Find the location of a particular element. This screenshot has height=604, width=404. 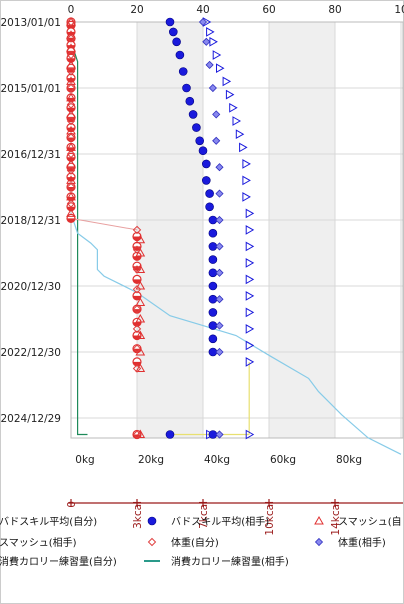

x-weight-tick-label: 80kg is located at coordinates (349, 460).